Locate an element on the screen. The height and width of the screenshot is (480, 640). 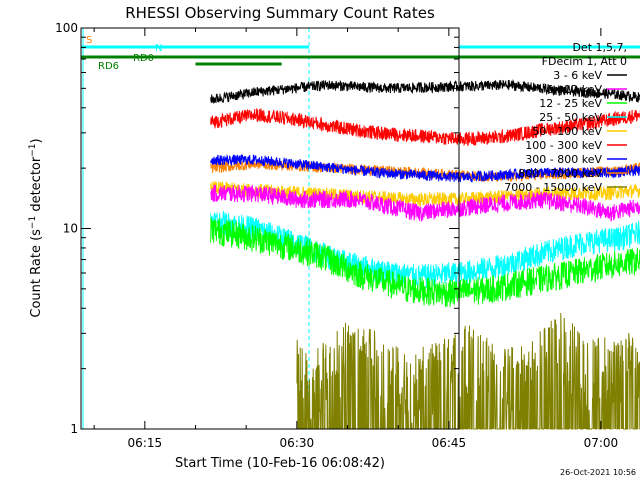
y-axis-label-part-3: ) is located at coordinates (36, 140).